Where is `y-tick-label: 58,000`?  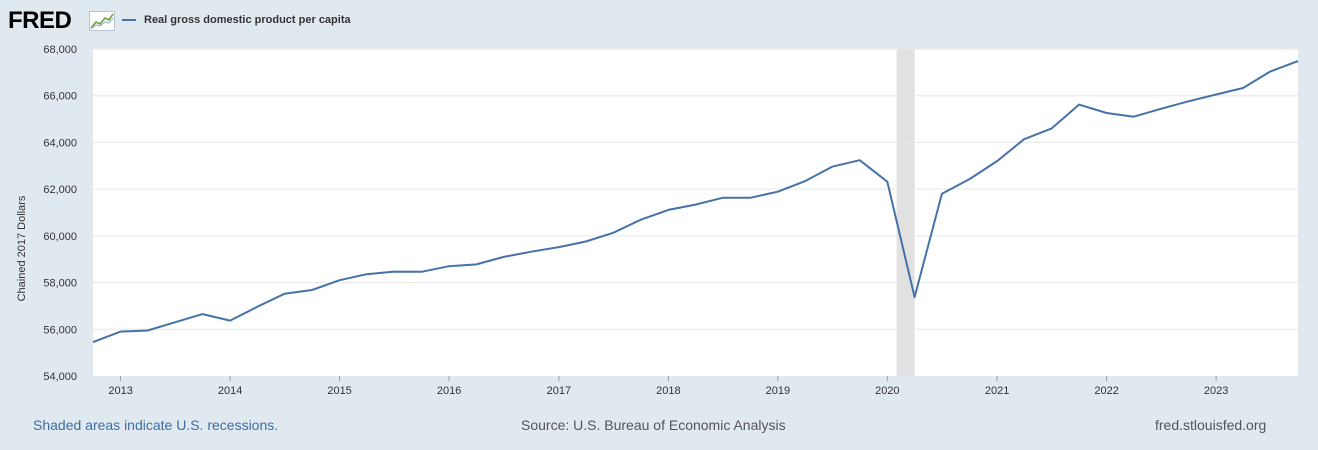
y-tick-label: 58,000 is located at coordinates (60, 284).